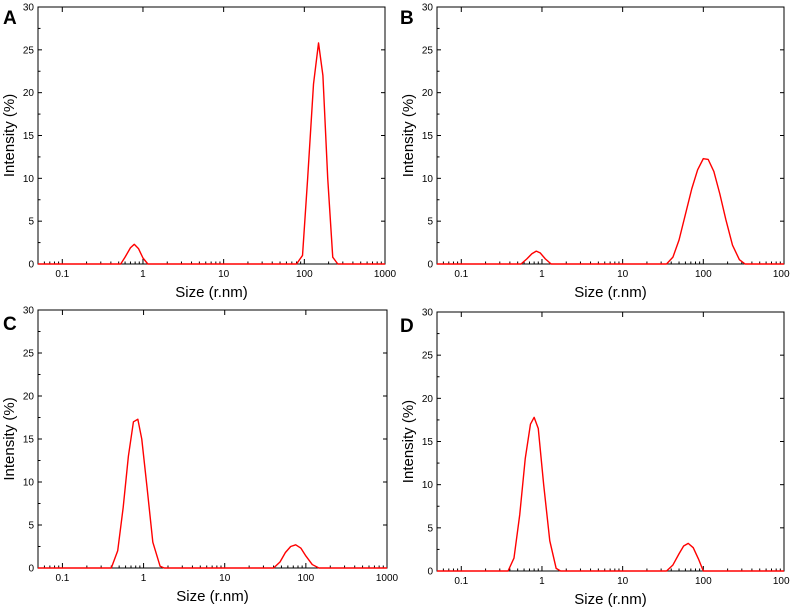 The width and height of the screenshot is (790, 608). I want to click on panel-letter: C, so click(10, 324).